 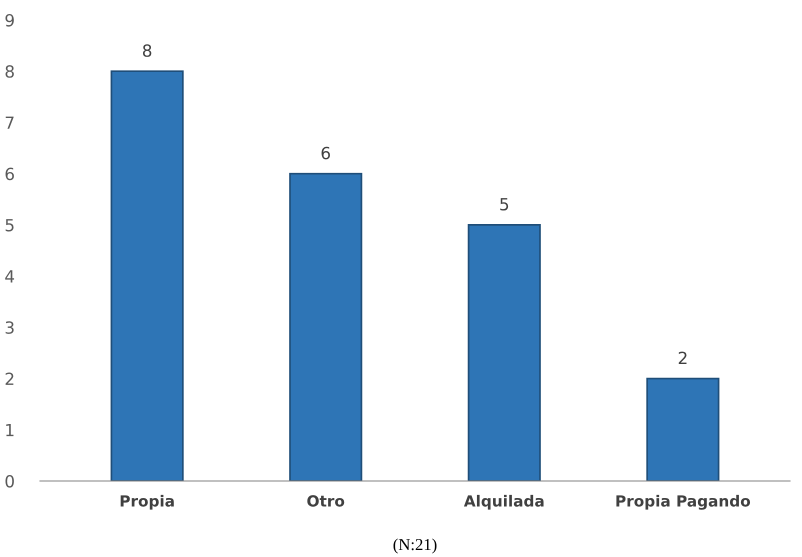 I want to click on x-tick-label: Alquilada, so click(x=504, y=502).